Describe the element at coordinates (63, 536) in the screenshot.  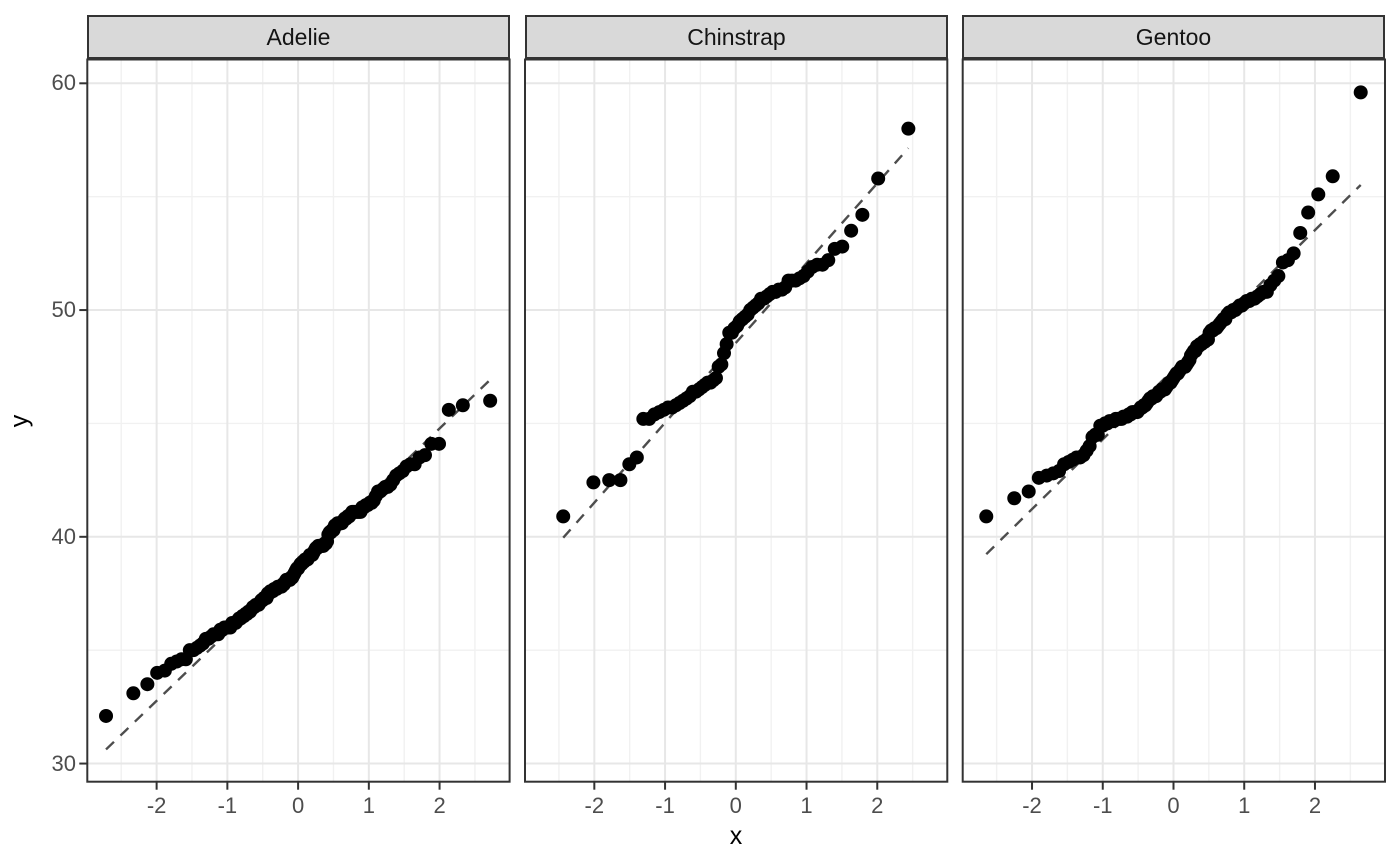
I see `y-tick-label: 40` at that location.